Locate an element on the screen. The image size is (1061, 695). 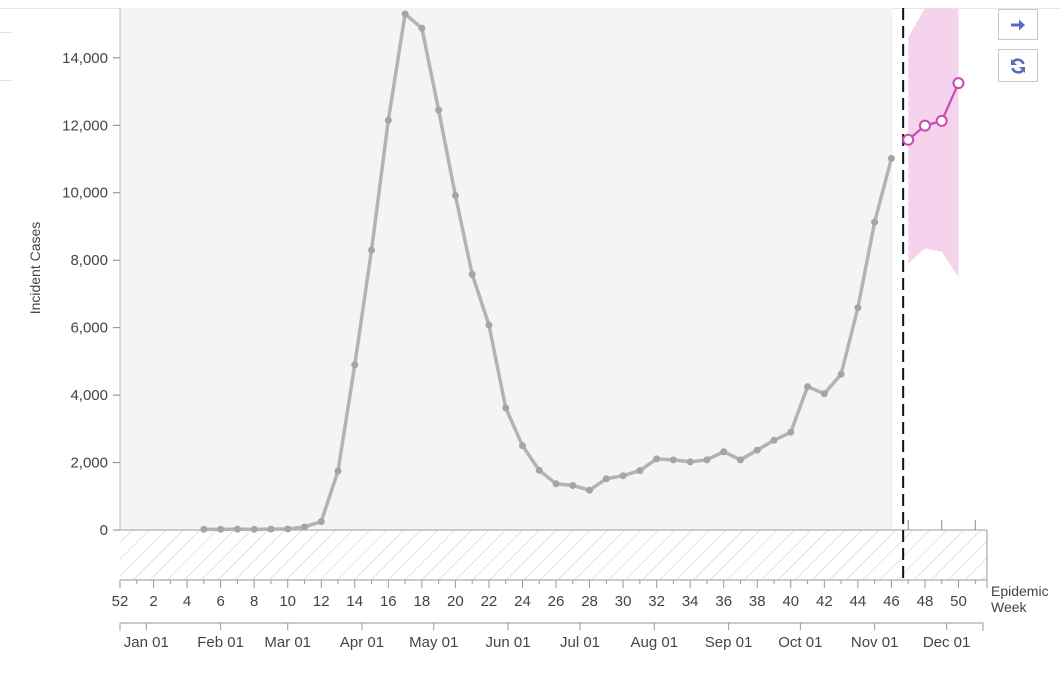
month-tick-label: Jun 01 is located at coordinates (508, 642).